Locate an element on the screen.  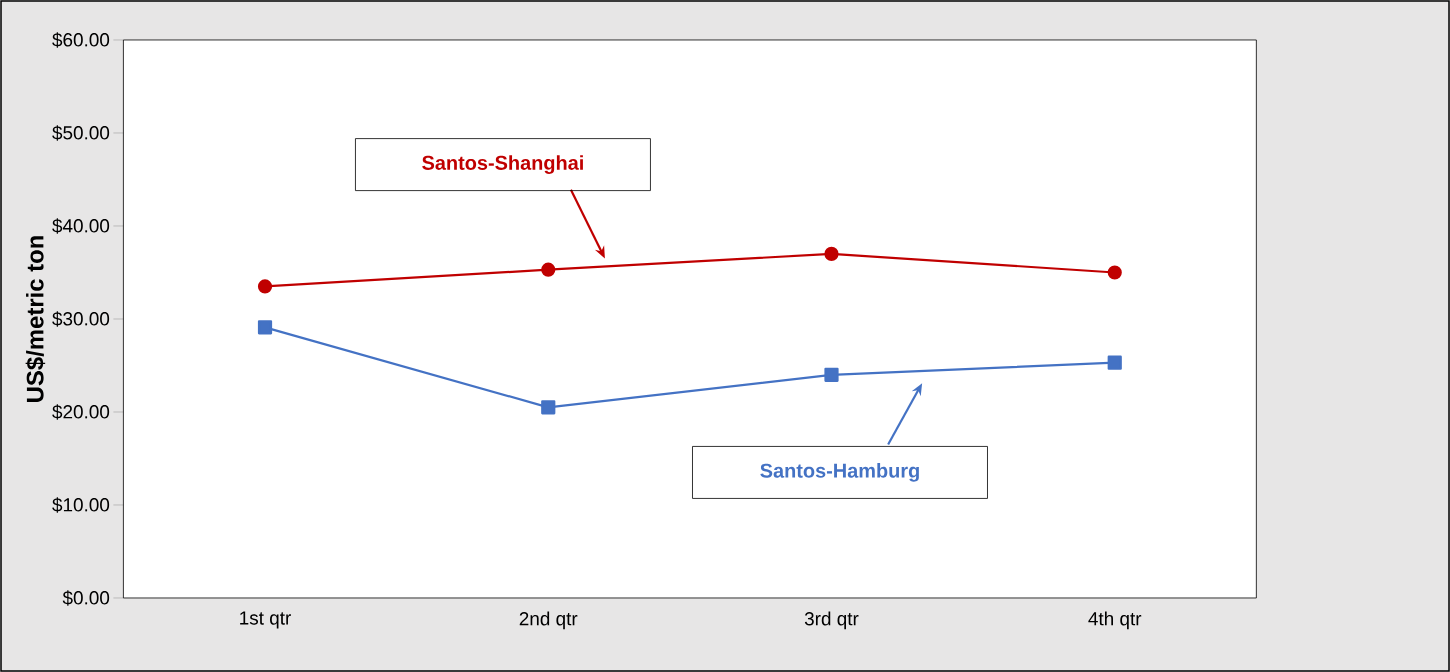
y-tick-label: $40.00 is located at coordinates (81, 226).